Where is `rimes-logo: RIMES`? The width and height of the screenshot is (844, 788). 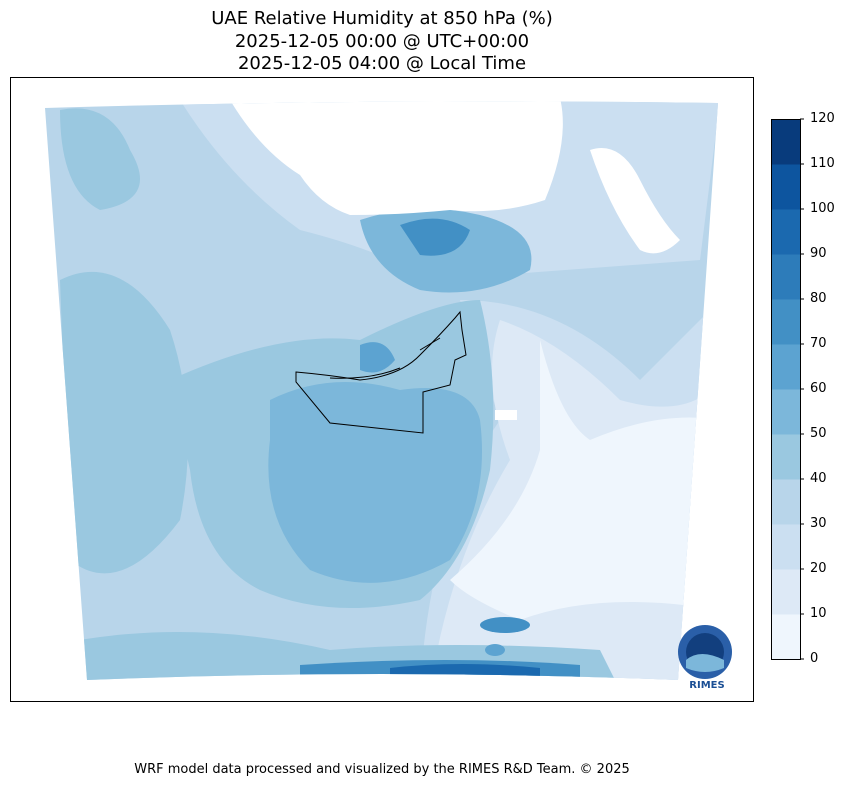
rimes-logo: RIMES is located at coordinates (705, 658).